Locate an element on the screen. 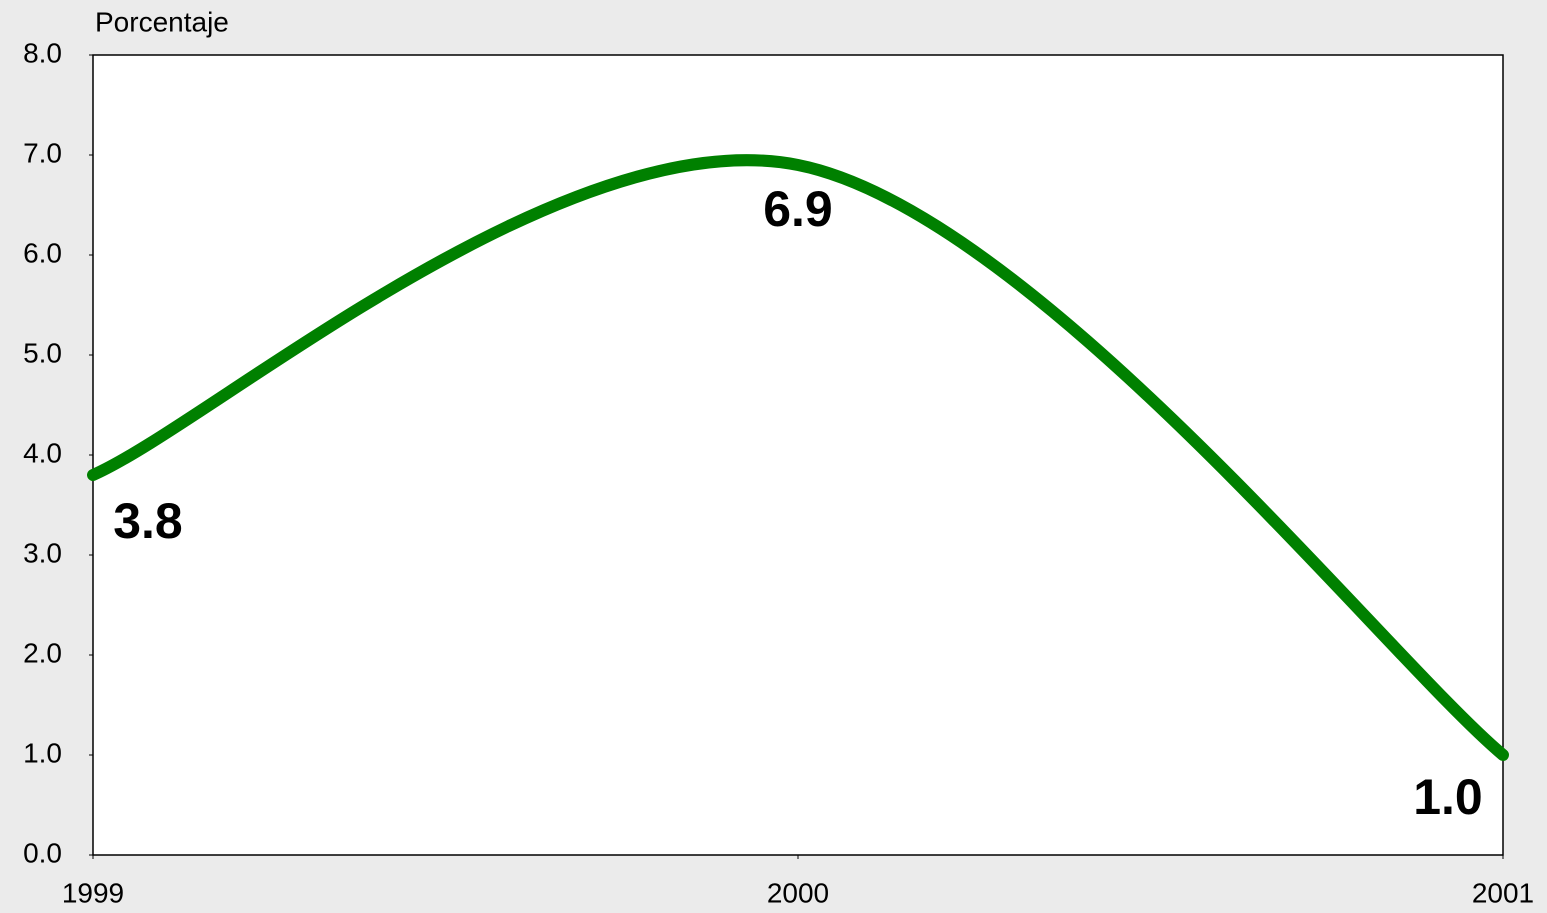  data-label: 3.8 is located at coordinates (148, 521).